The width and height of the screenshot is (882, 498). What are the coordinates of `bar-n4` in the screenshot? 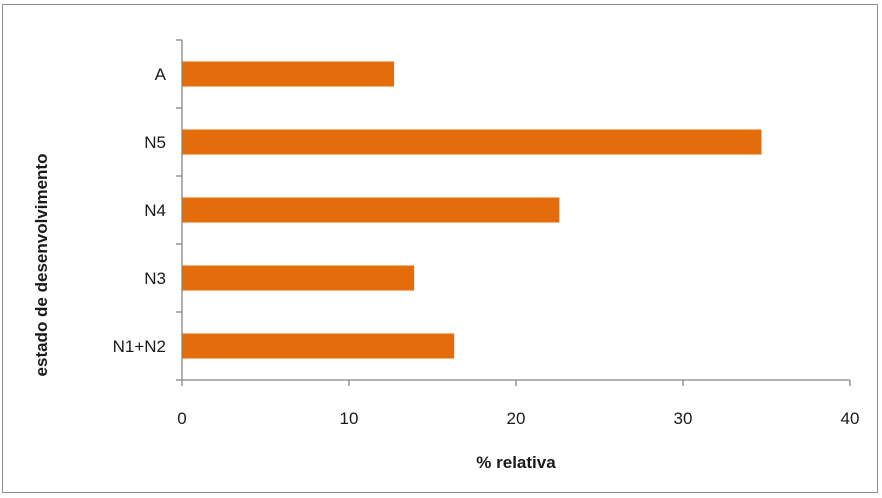 It's located at (371, 210).